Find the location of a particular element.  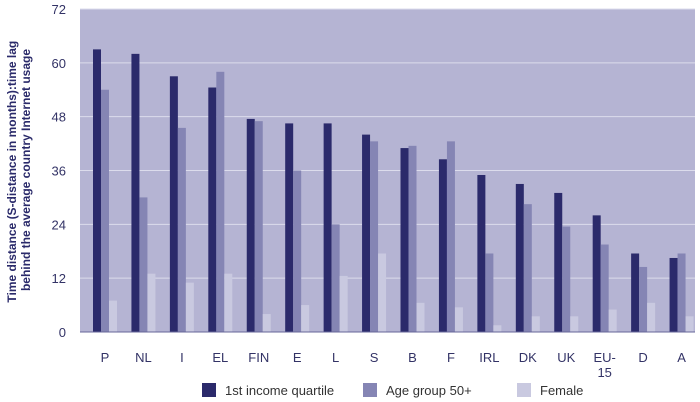

bar-eu15-s3 is located at coordinates (612, 320).